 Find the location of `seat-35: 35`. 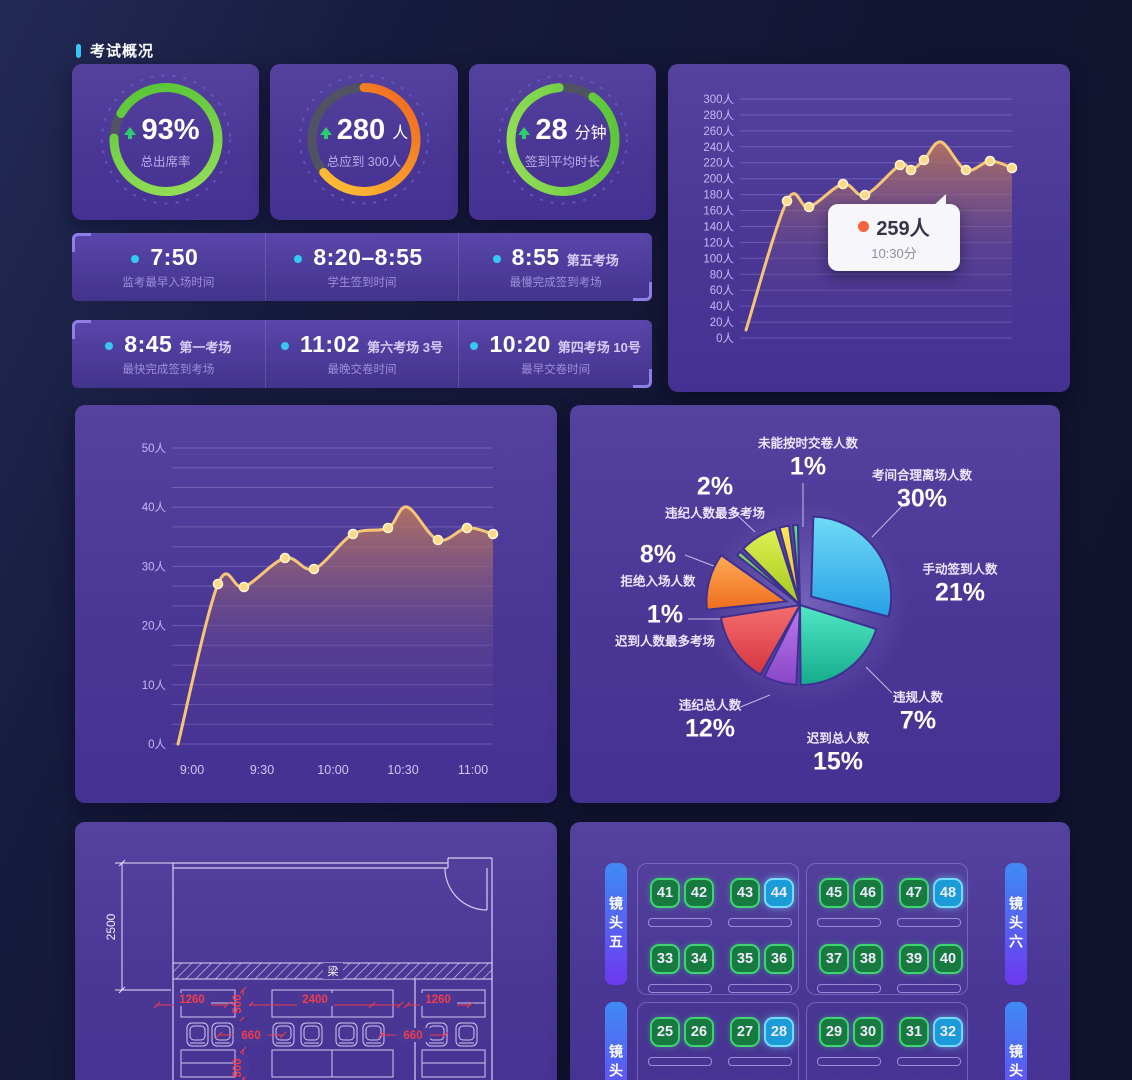

seat-35: 35 is located at coordinates (745, 959).